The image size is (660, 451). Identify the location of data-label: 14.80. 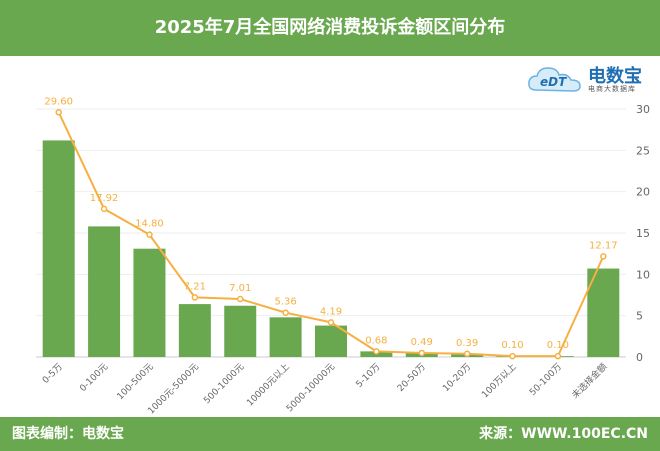
(149, 224).